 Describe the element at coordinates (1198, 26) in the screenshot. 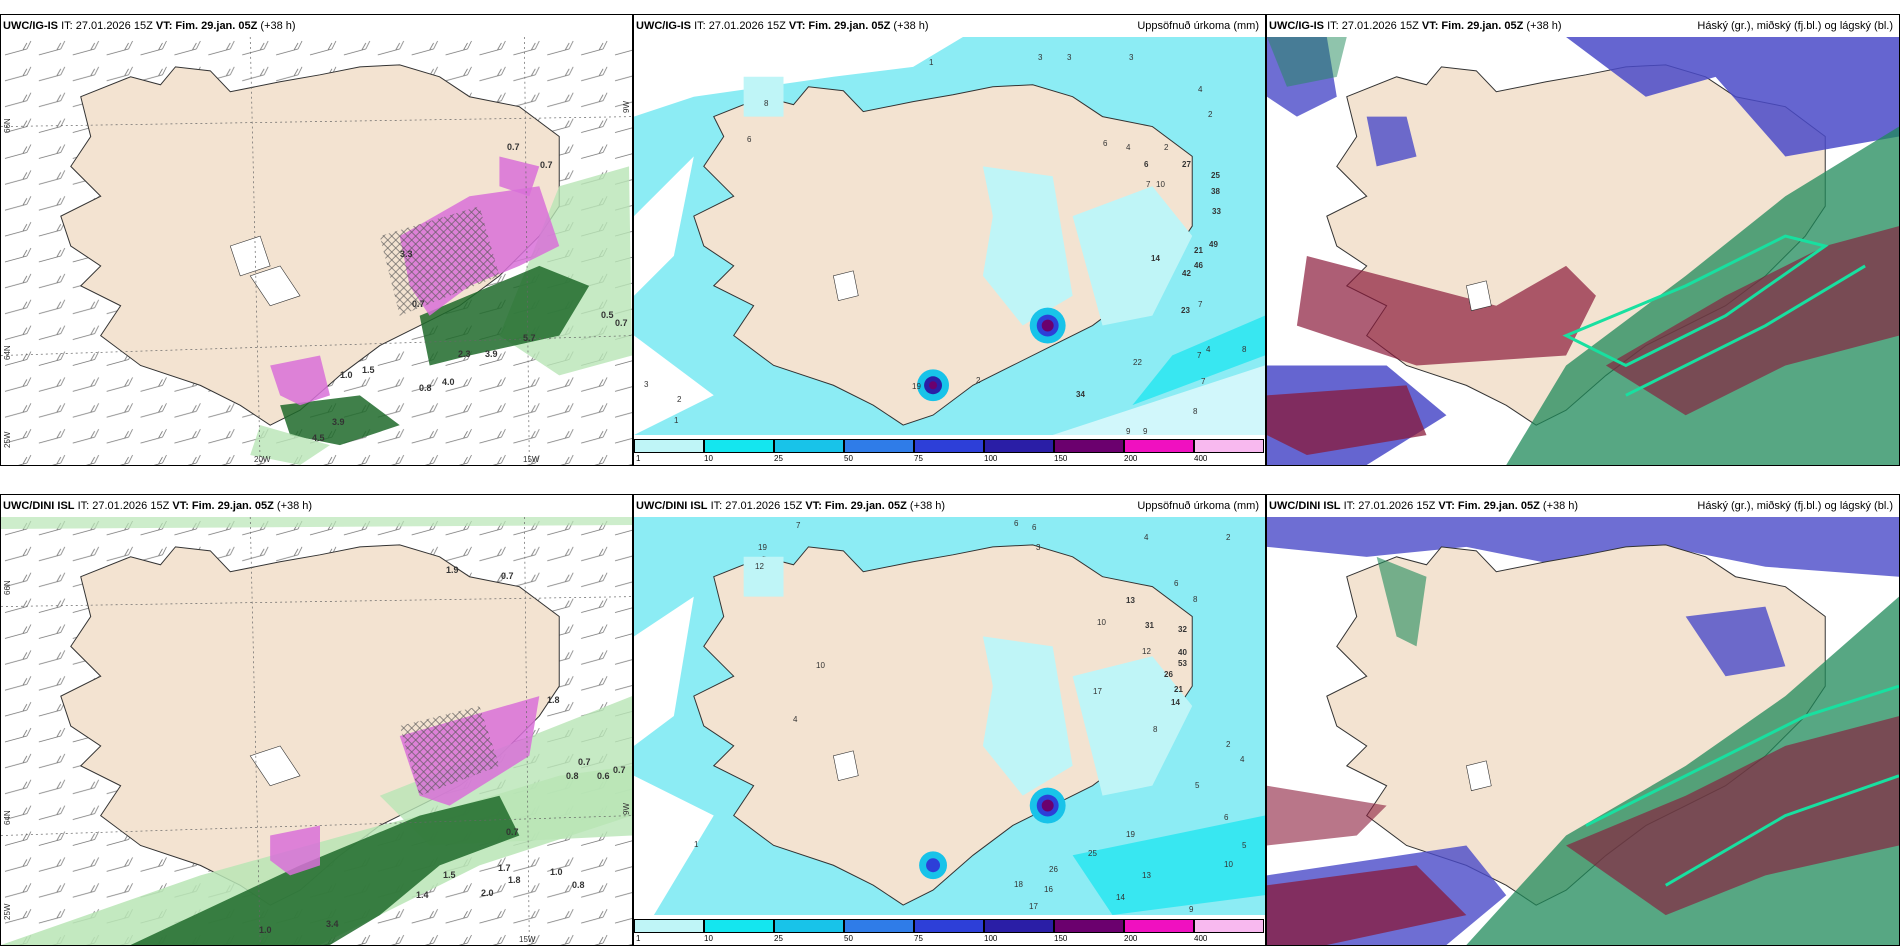

I see `field-name: Uppsöfnuð úrkoma (mm)` at that location.